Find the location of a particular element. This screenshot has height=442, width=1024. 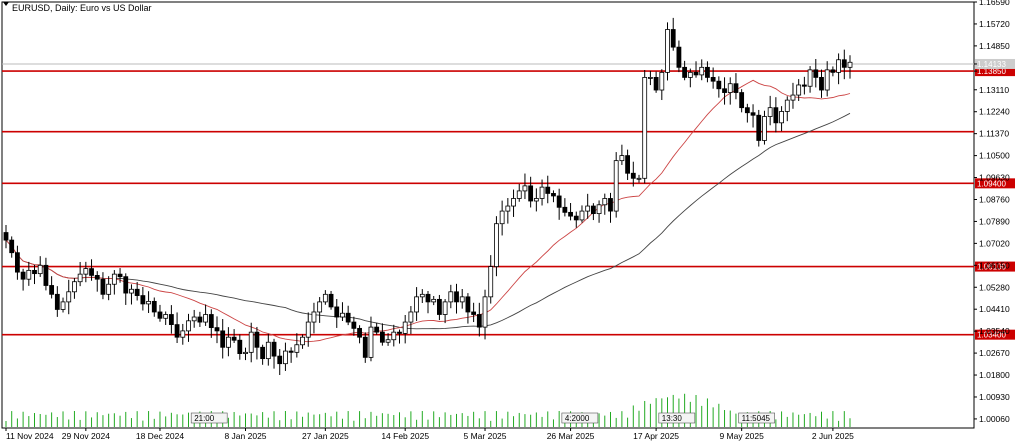

level-tag-label: 1.06100 is located at coordinates (991, 267).